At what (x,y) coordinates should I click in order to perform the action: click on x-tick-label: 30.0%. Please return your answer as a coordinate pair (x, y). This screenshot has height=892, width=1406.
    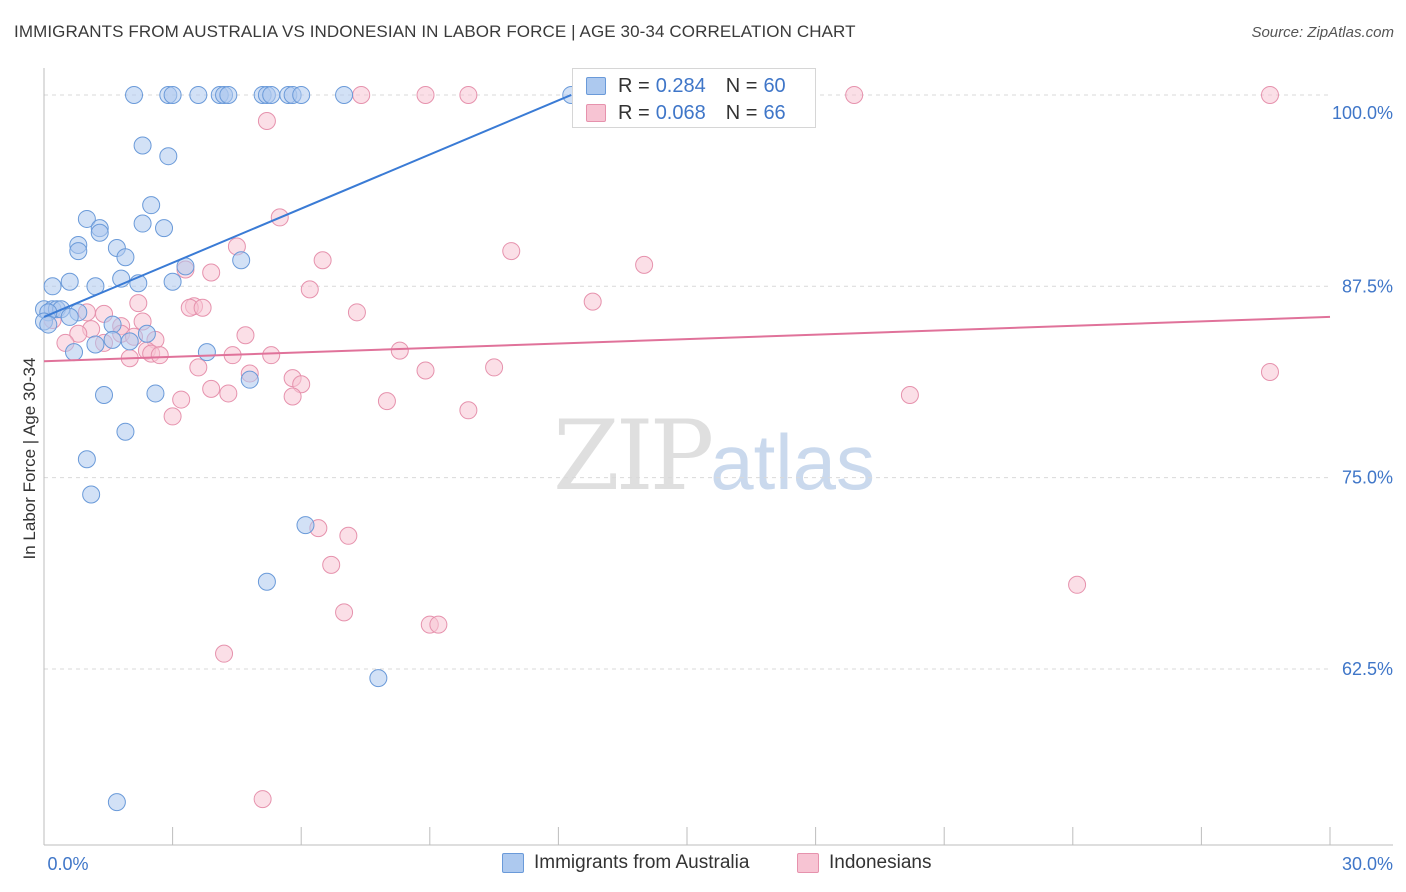
    Looking at the image, I should click on (1367, 864).